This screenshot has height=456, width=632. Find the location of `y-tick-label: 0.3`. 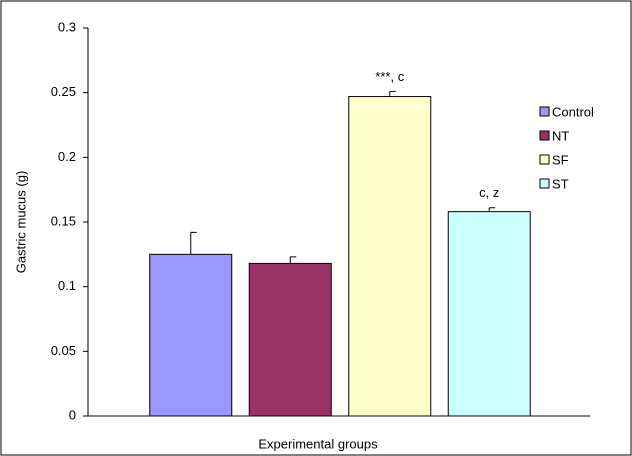

y-tick-label: 0.3 is located at coordinates (67, 26).